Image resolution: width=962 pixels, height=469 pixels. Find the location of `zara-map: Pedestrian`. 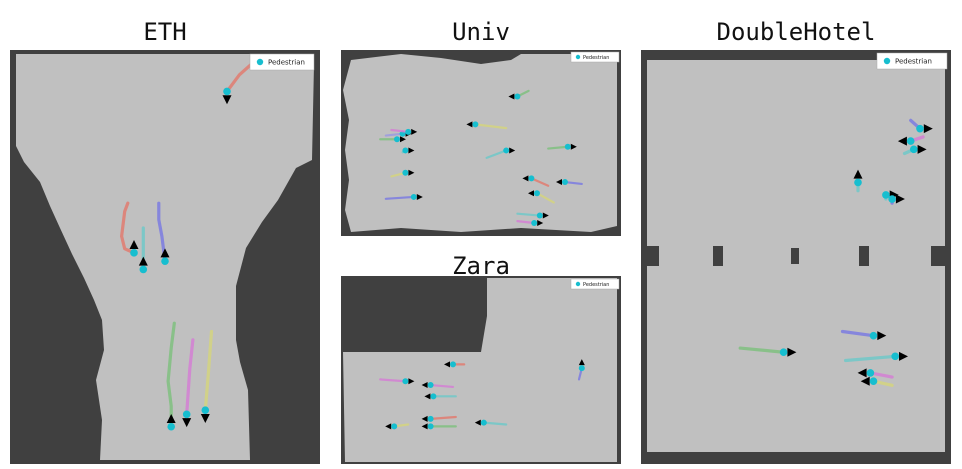

zara-map: Pedestrian is located at coordinates (481, 370).